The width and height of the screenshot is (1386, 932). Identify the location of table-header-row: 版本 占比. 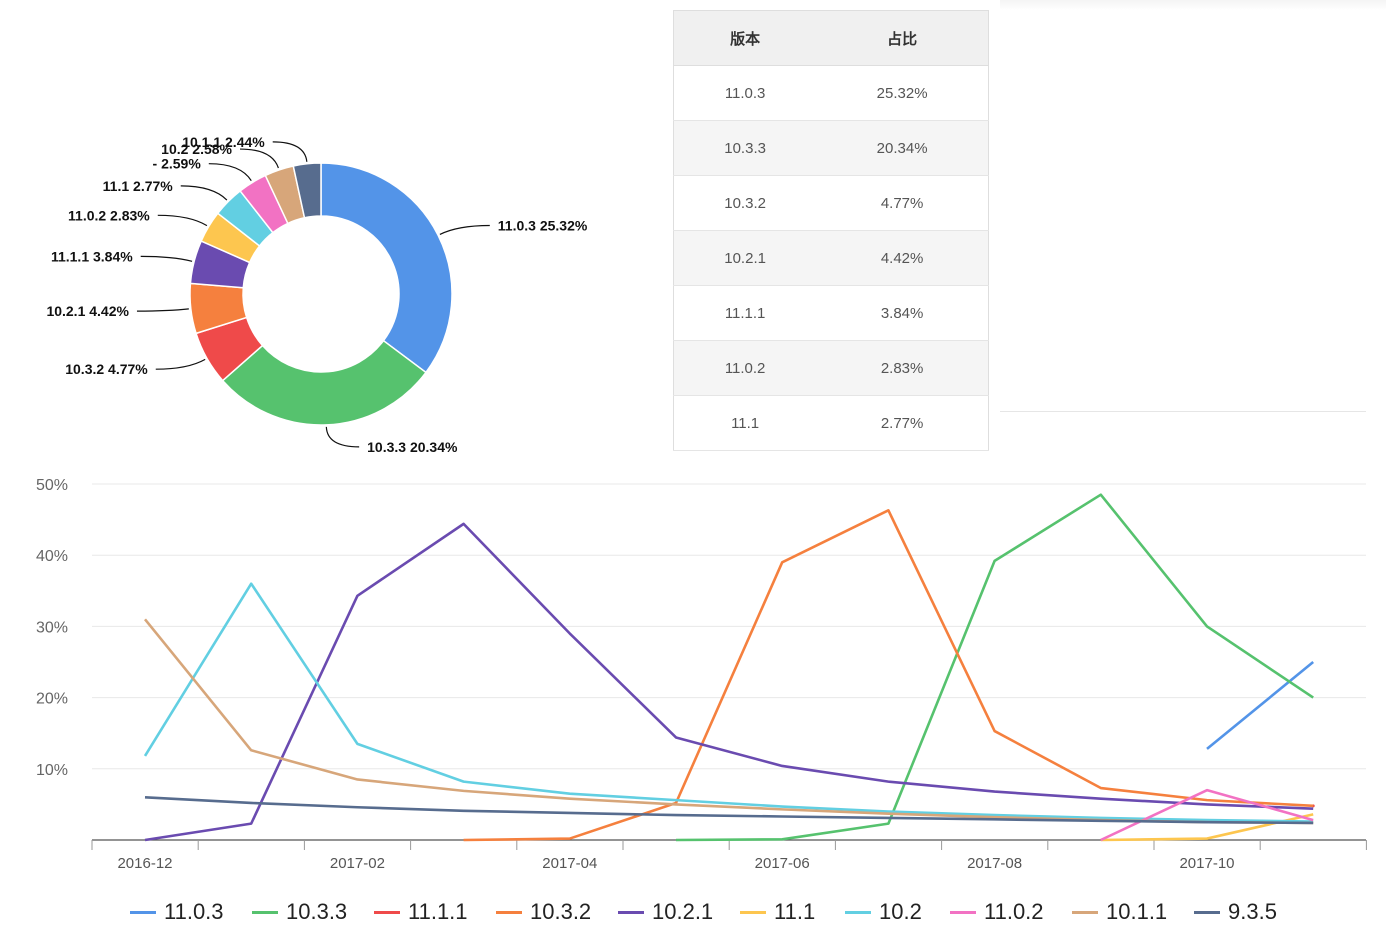
(831, 38).